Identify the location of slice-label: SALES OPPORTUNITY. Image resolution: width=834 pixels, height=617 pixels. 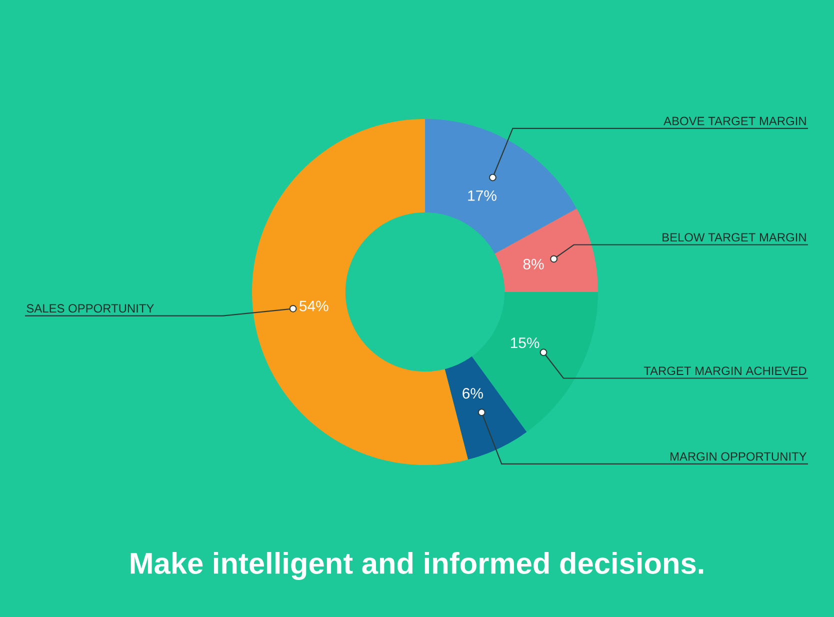
(90, 308).